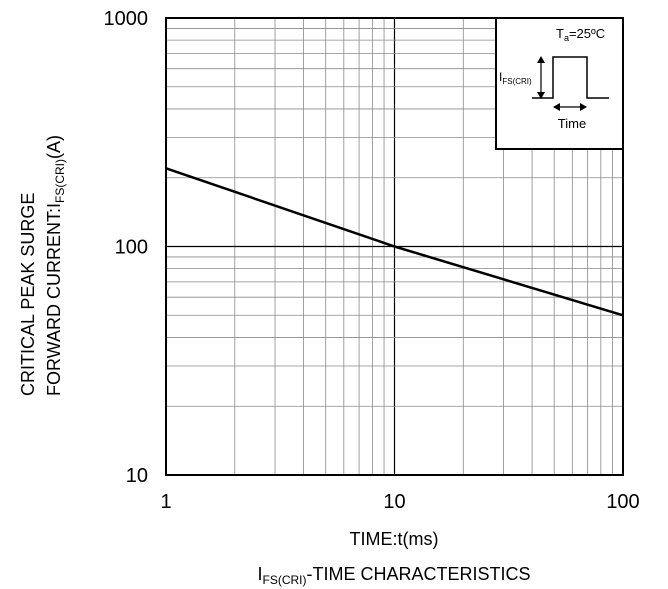  Describe the element at coordinates (54, 147) in the screenshot. I see `y-axis-label-unit: (A)` at that location.